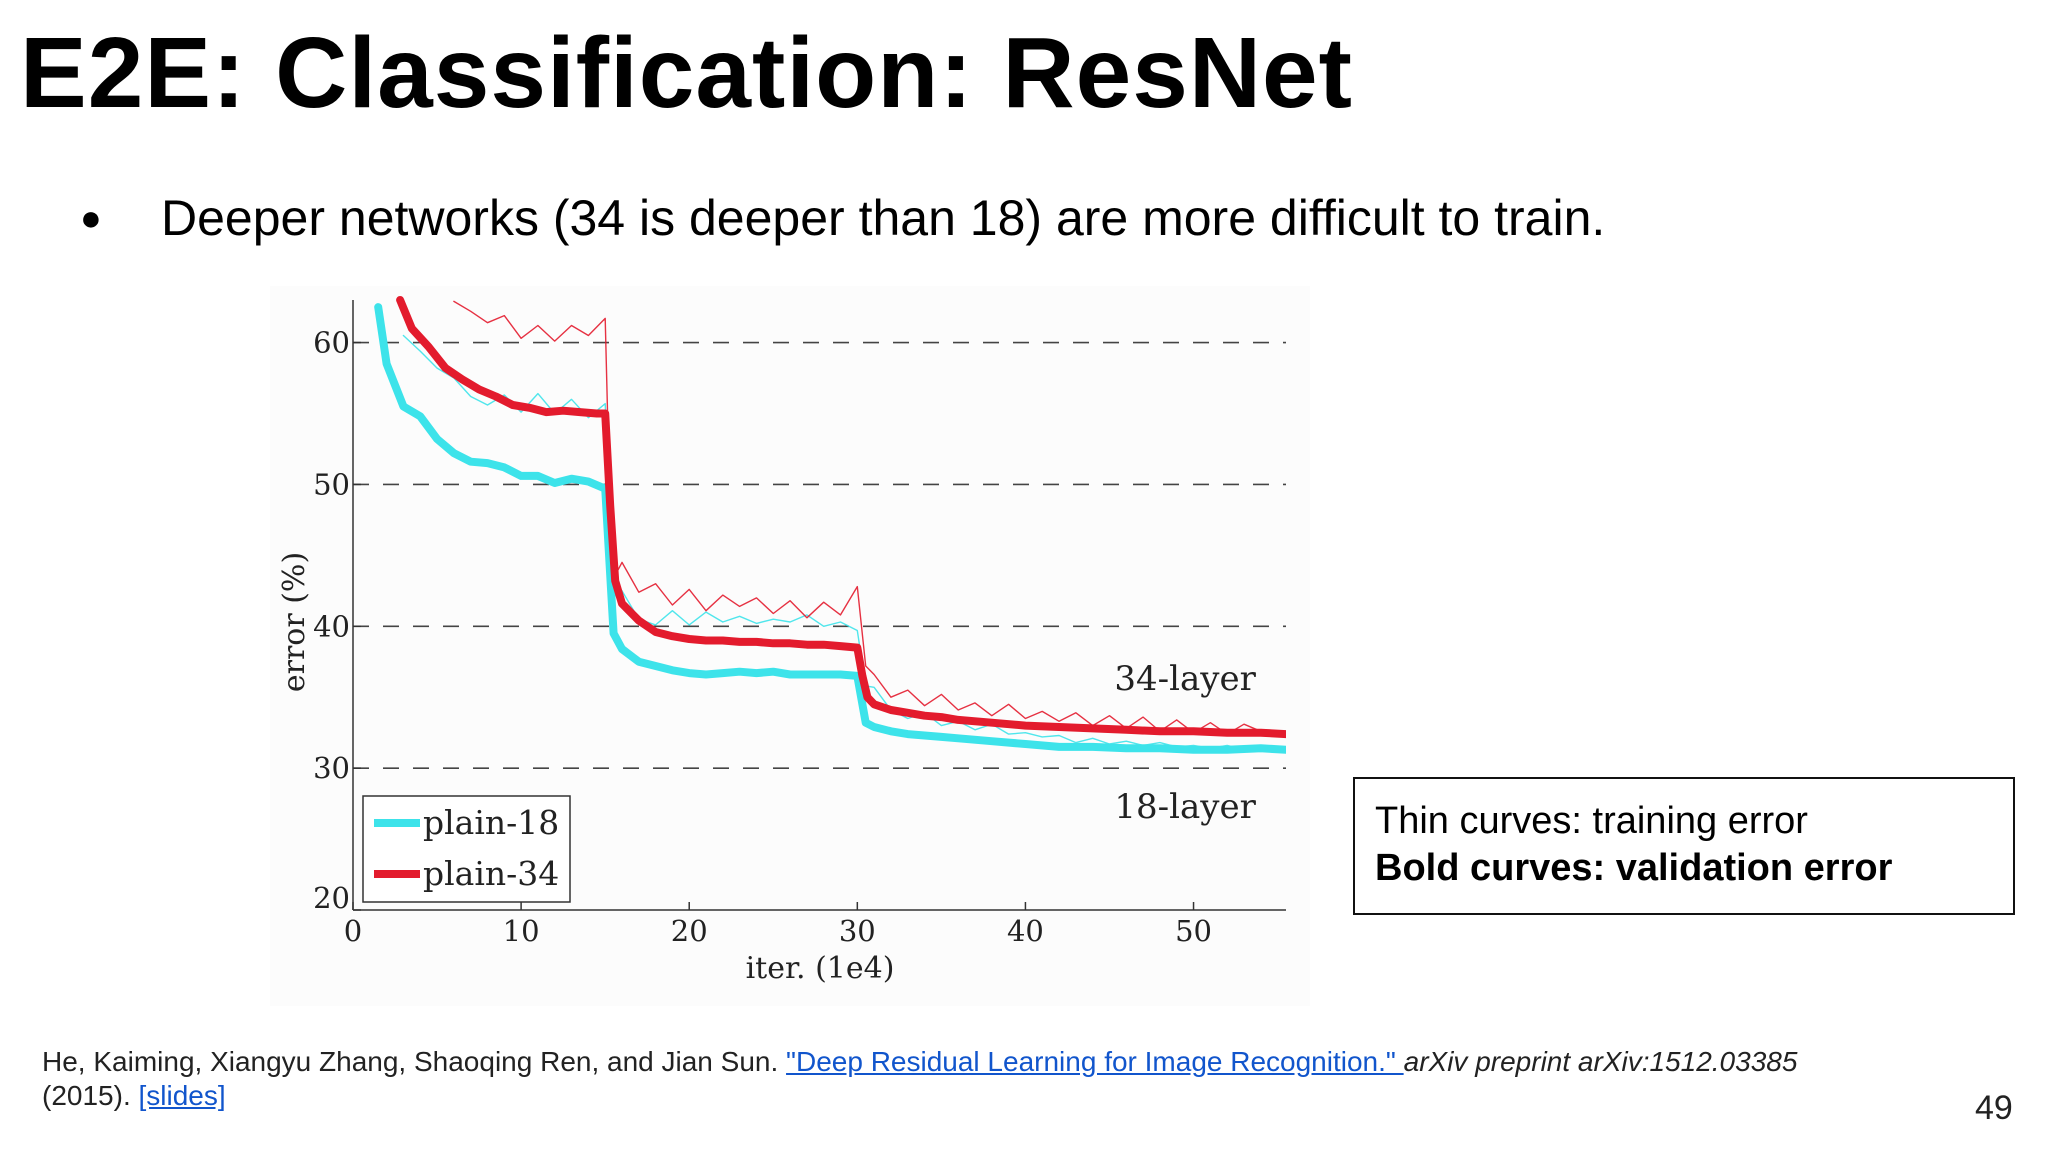 The image size is (2048, 1152). What do you see at coordinates (521, 931) in the screenshot?
I see `x-tick-label-10: 10` at bounding box center [521, 931].